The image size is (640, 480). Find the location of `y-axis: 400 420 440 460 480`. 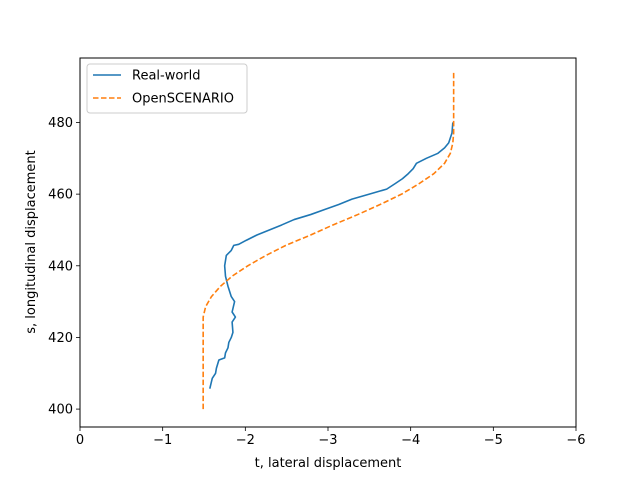

y-axis: 400 420 440 460 480 is located at coordinates (64, 267).